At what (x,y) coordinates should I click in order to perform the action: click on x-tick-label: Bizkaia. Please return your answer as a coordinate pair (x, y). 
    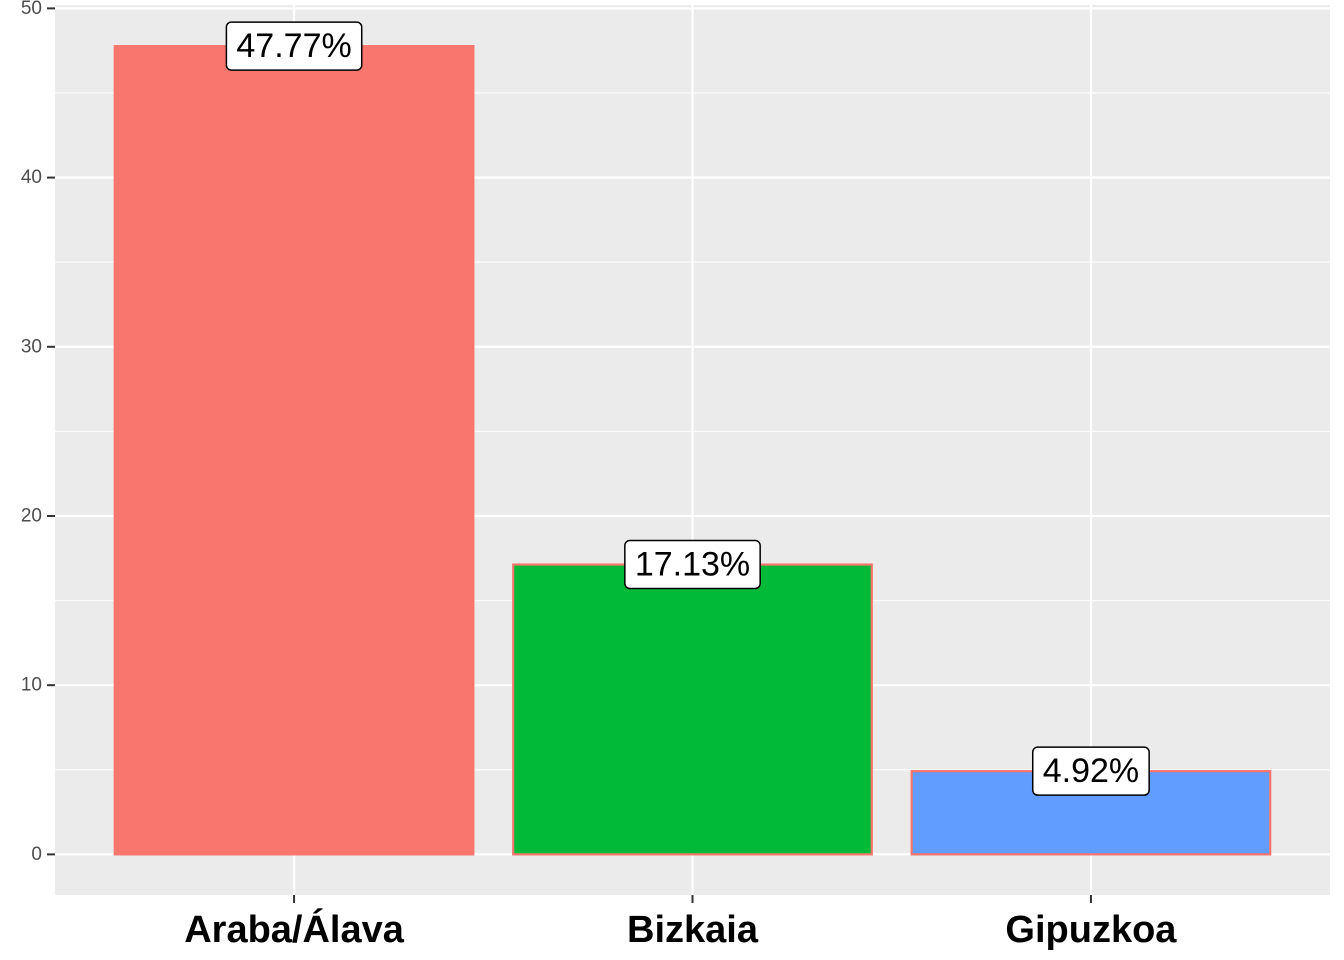
    Looking at the image, I should click on (693, 930).